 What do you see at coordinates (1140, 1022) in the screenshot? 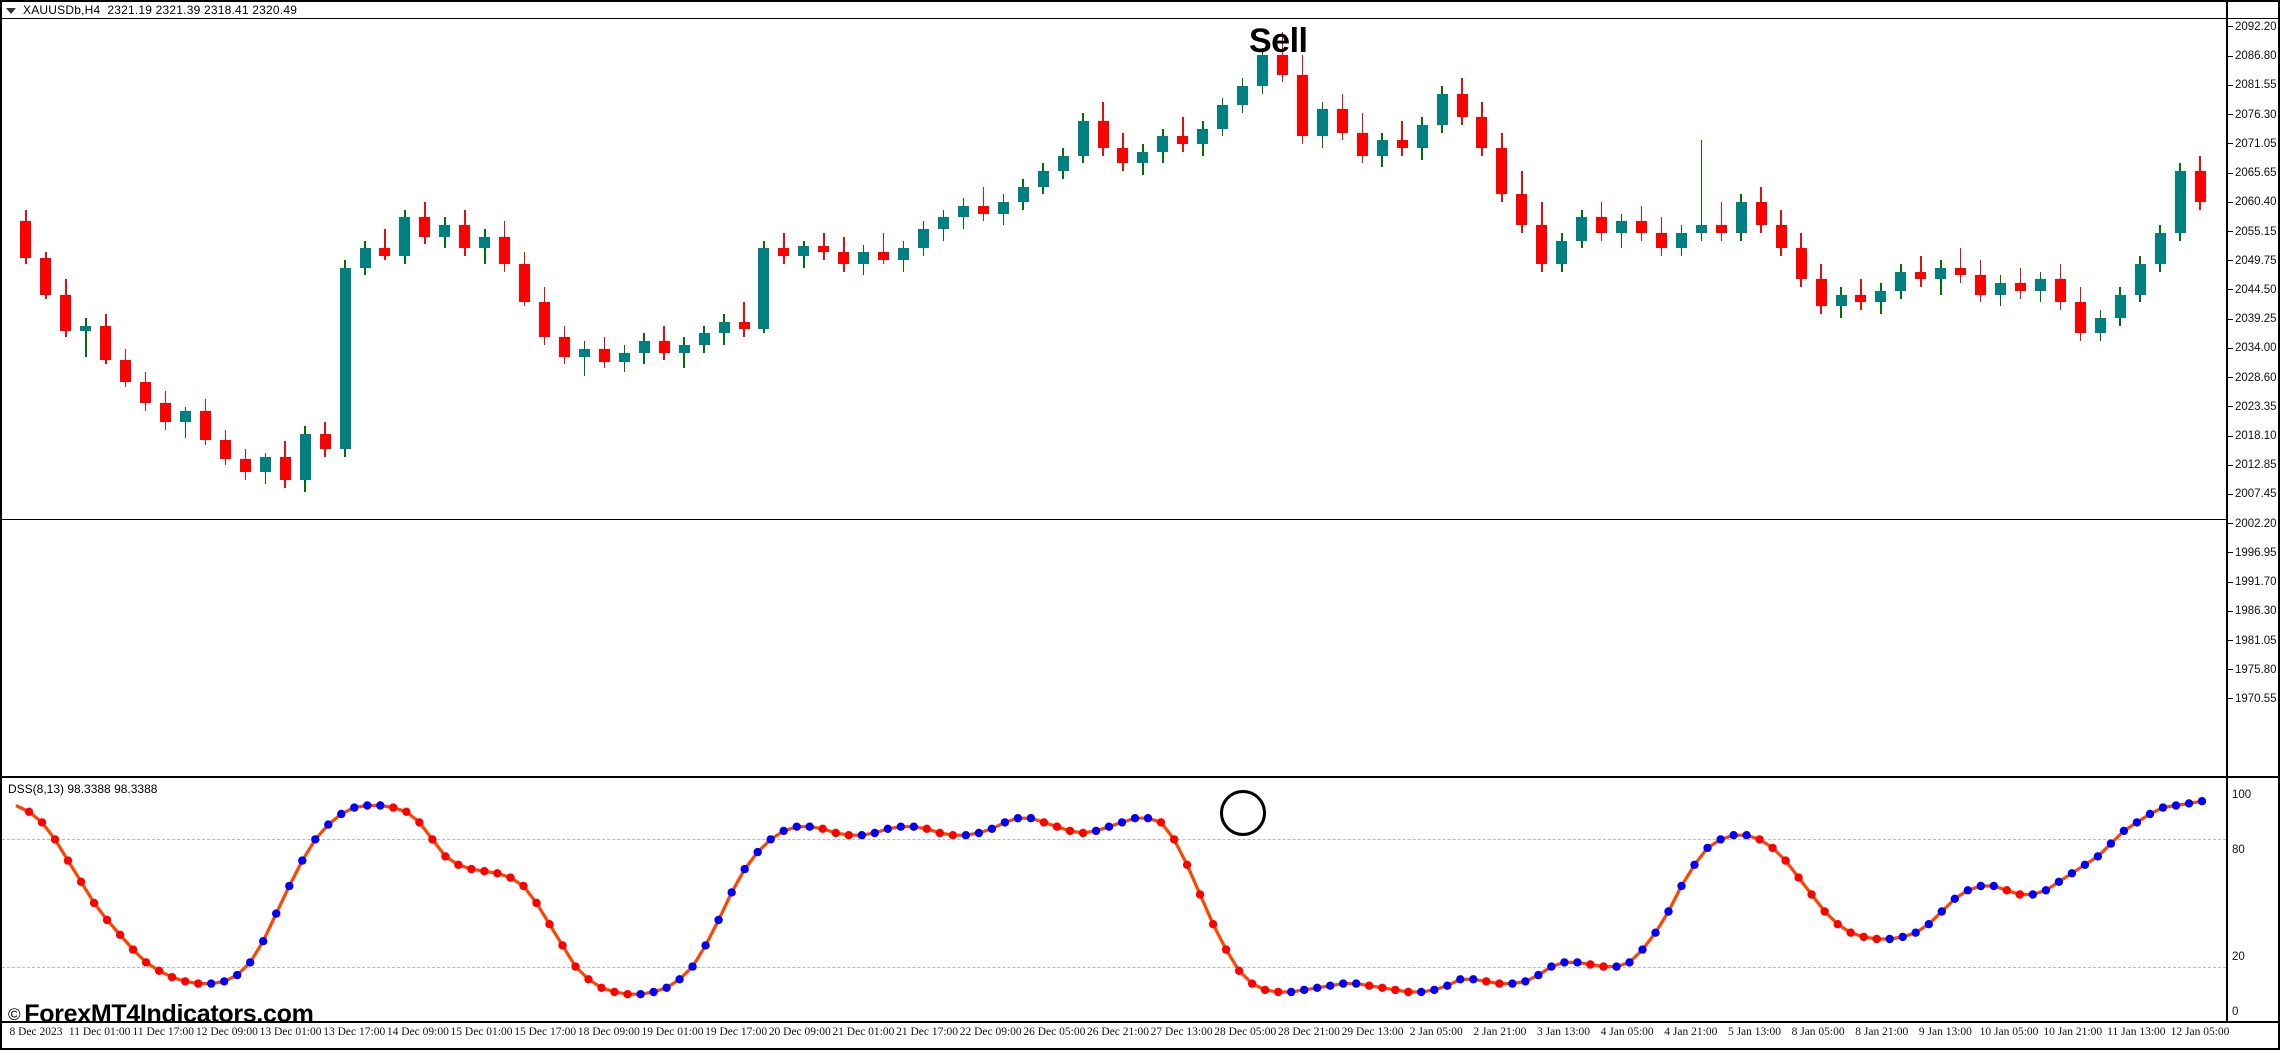
I see `time-axis-separator` at bounding box center [1140, 1022].